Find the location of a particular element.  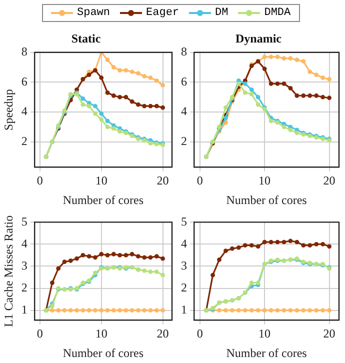

legend-label: DMDA is located at coordinates (277, 13).